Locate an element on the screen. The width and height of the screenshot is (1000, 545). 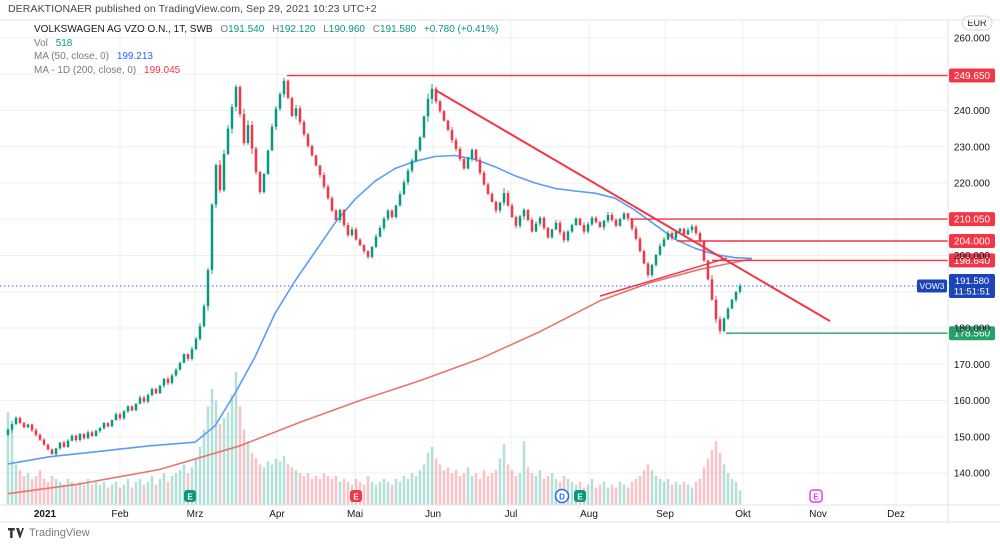
svg-text: 140.000 is located at coordinates (972, 474).